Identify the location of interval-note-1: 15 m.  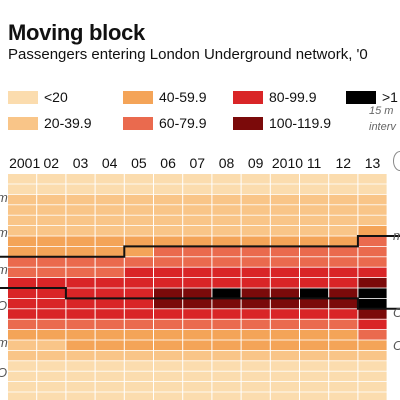
(381, 111).